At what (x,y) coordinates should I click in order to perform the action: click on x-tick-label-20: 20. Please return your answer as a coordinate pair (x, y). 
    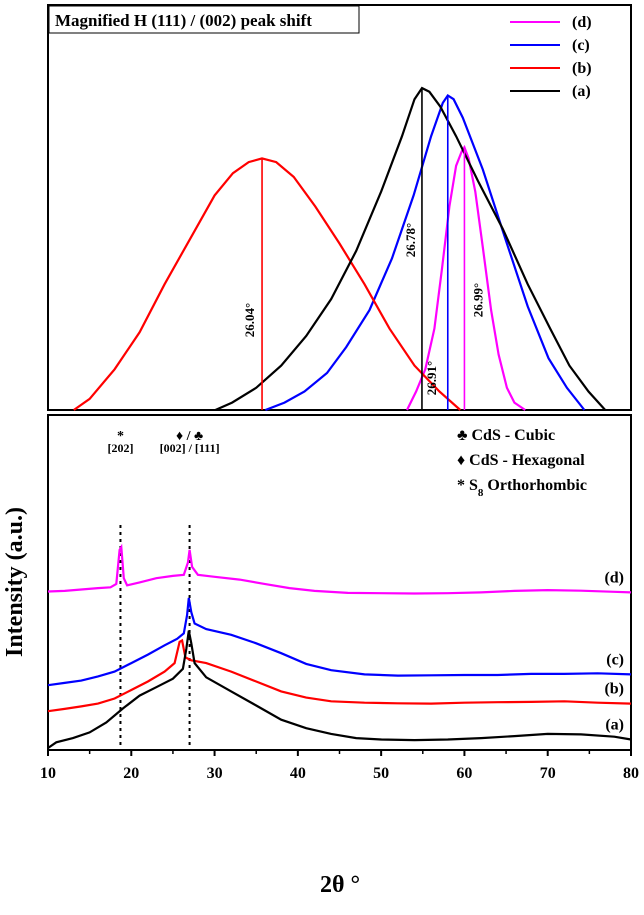
    Looking at the image, I should click on (131, 773).